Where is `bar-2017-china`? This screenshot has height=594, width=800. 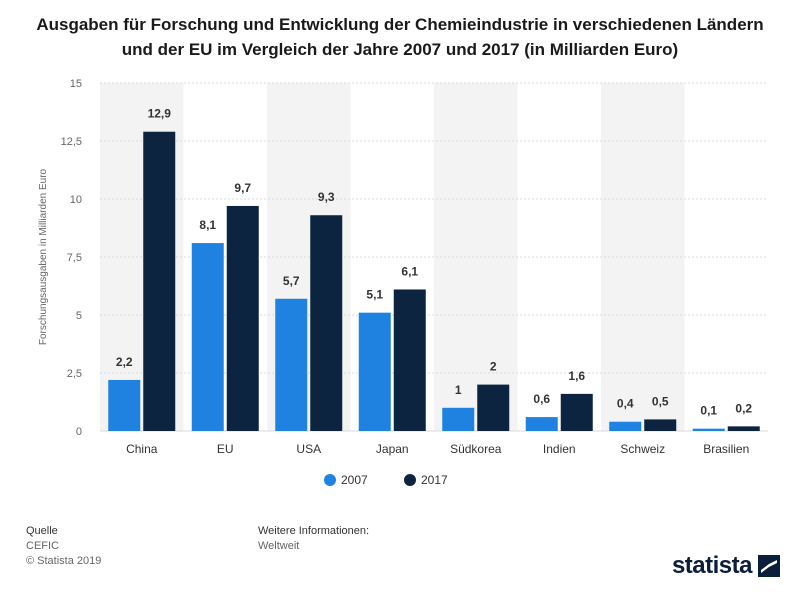
bar-2017-china is located at coordinates (159, 281).